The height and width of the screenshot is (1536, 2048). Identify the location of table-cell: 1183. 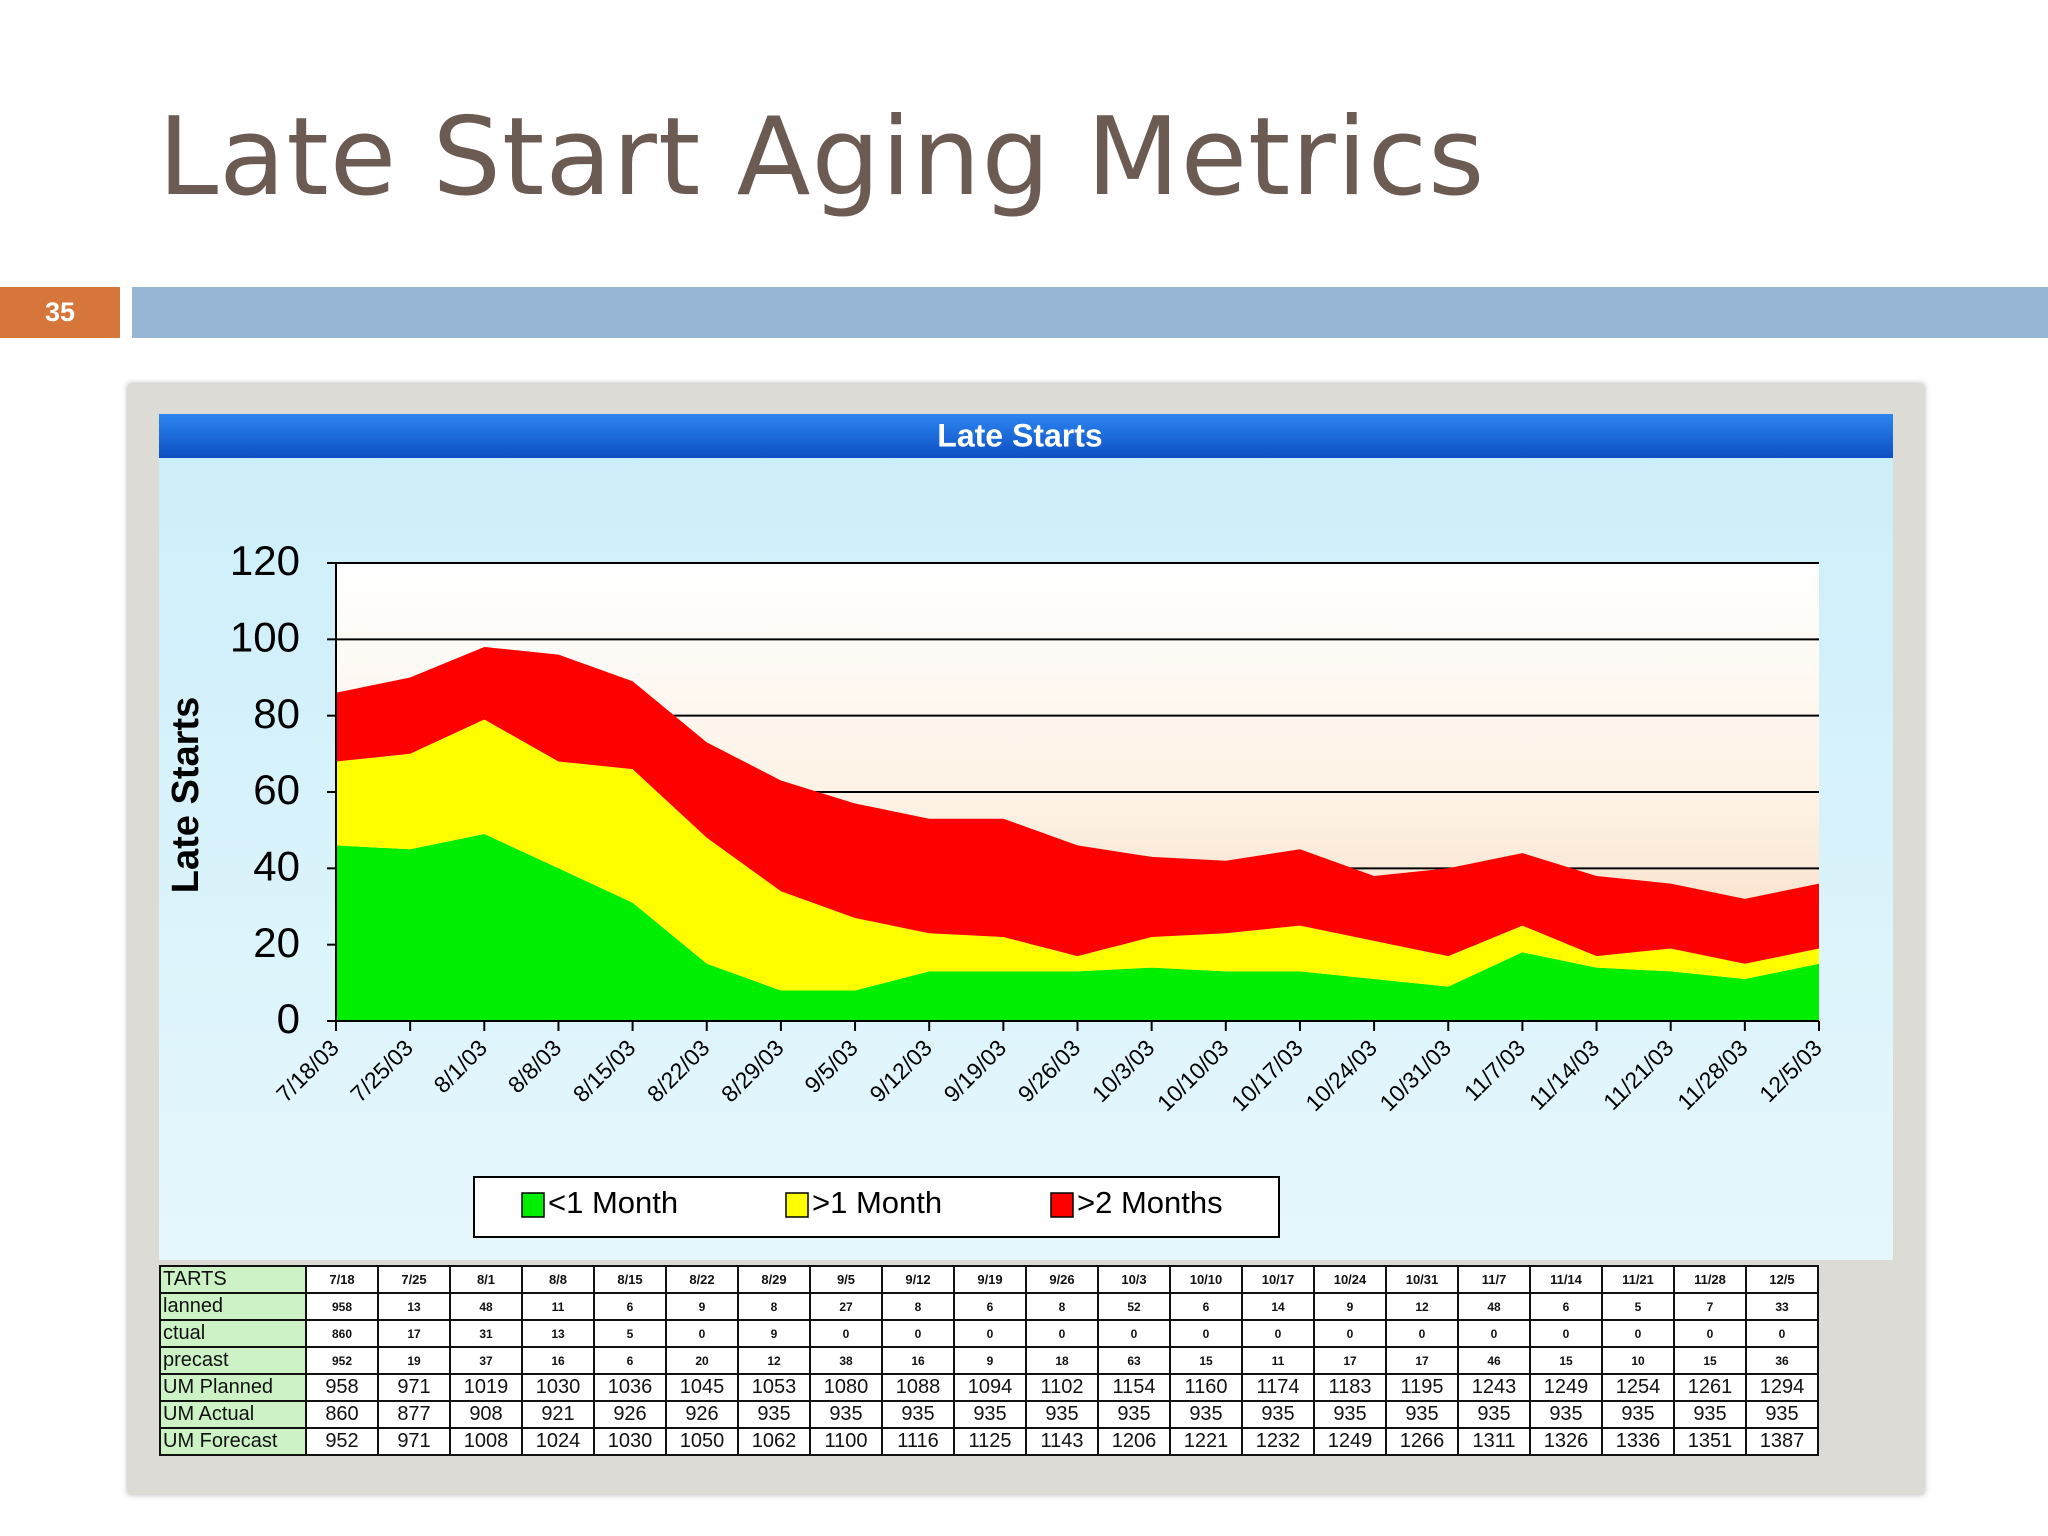
(1350, 1387).